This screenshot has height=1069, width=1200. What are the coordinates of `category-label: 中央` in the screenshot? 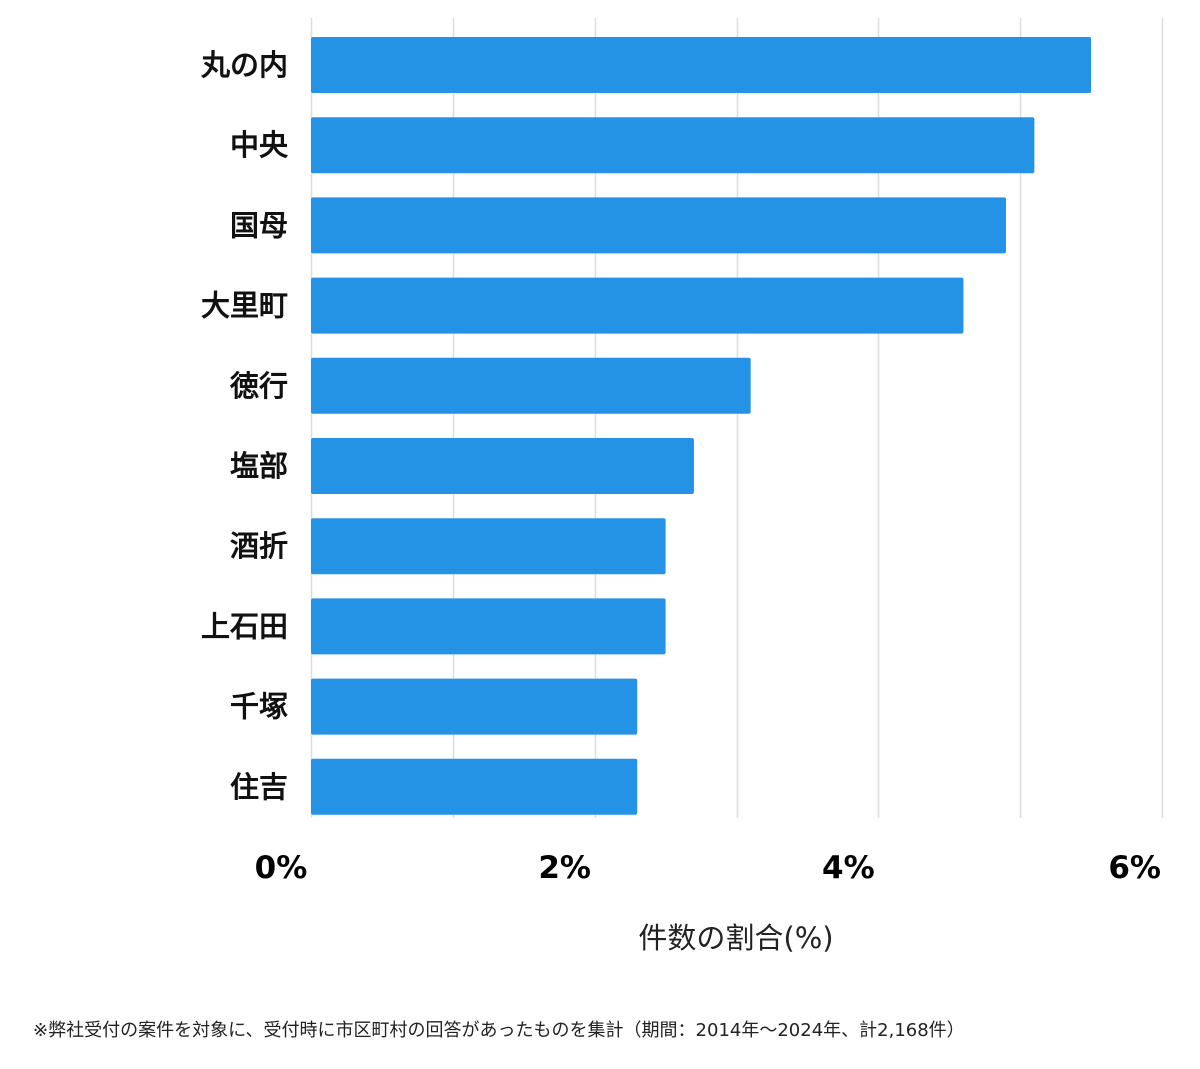 It's located at (259, 145).